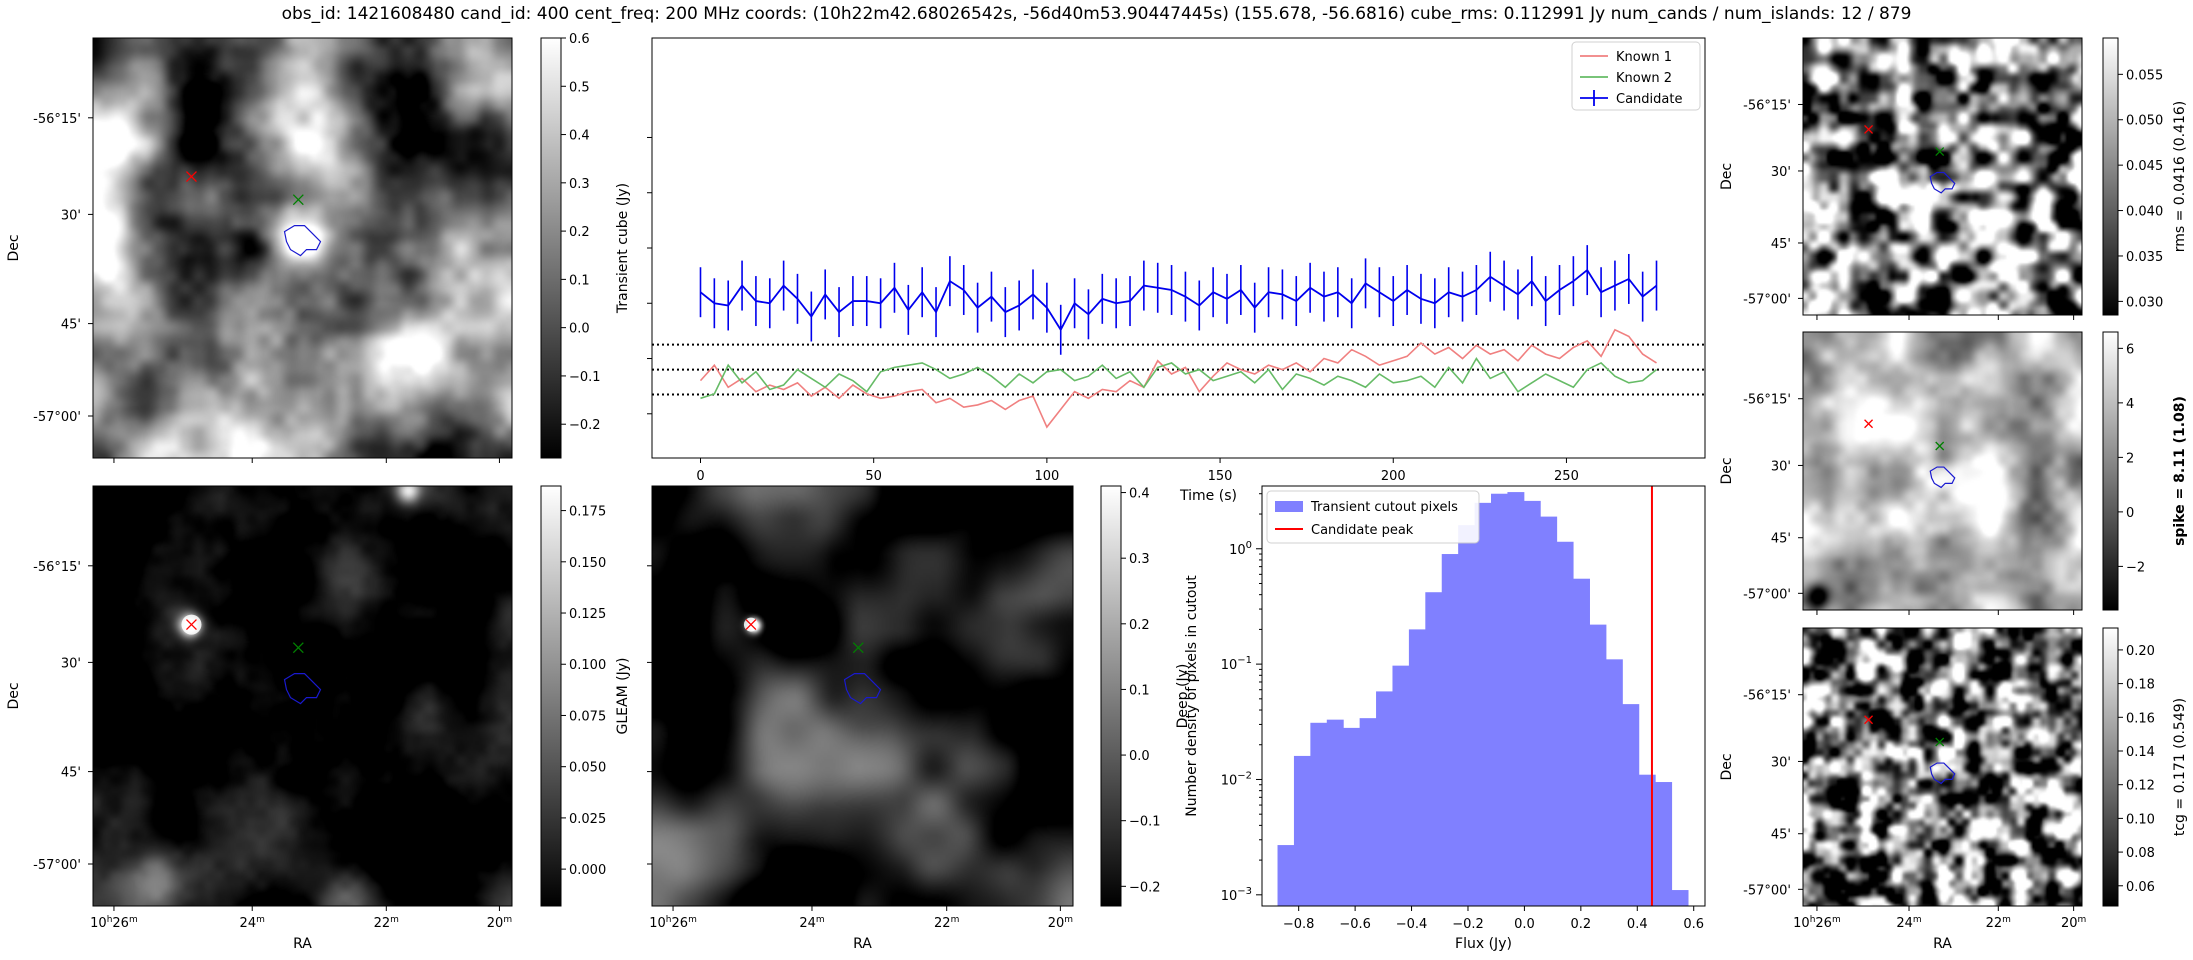 The width and height of the screenshot is (2193, 960). Describe the element at coordinates (1236, 895) in the screenshot. I see `y-tick-label: 10−3` at that location.